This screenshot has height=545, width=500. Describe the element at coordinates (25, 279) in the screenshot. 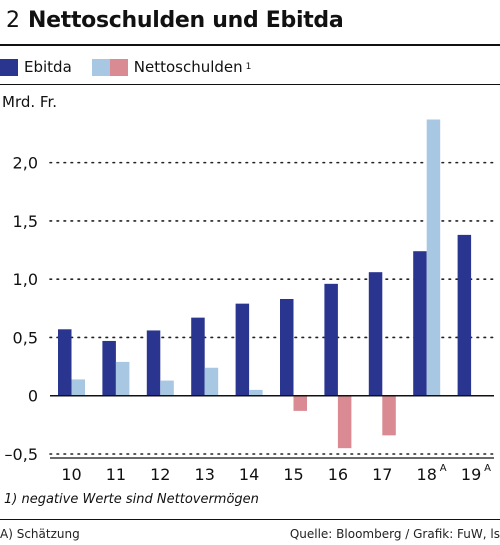

I see `y-tick-label: 1,0` at that location.